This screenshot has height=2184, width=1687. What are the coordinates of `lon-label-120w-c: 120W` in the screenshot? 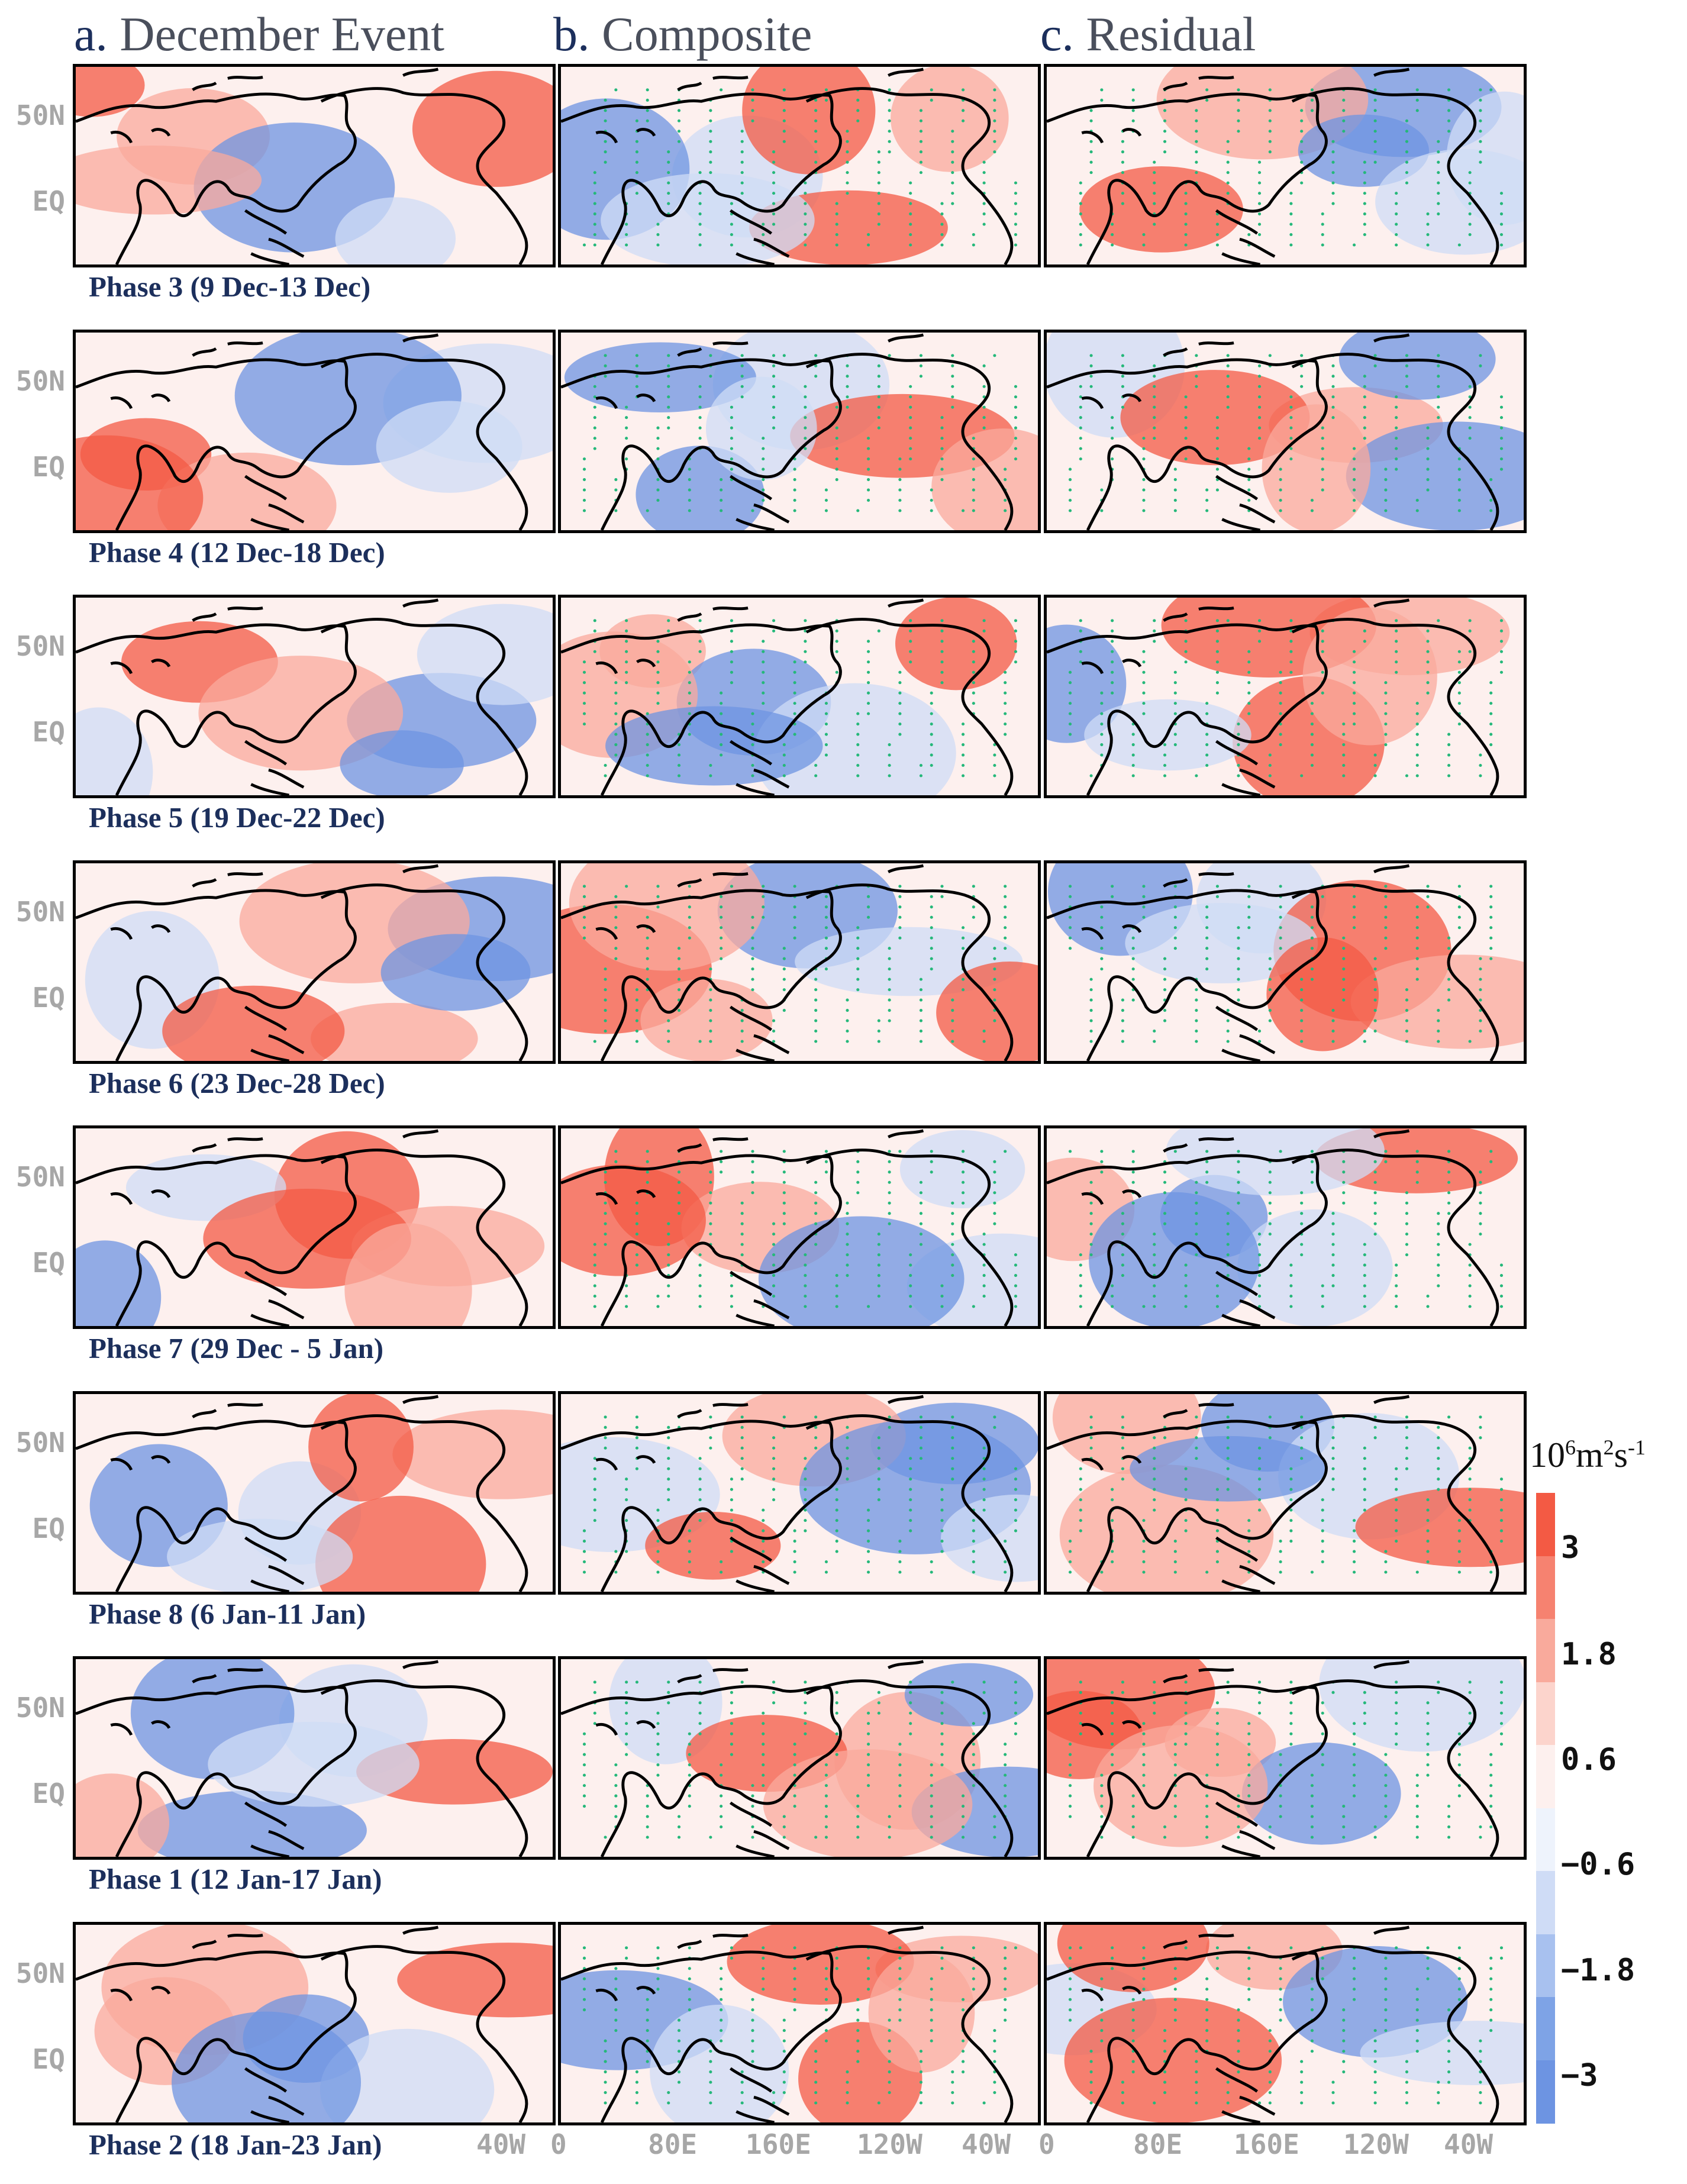 It's located at (1376, 2144).